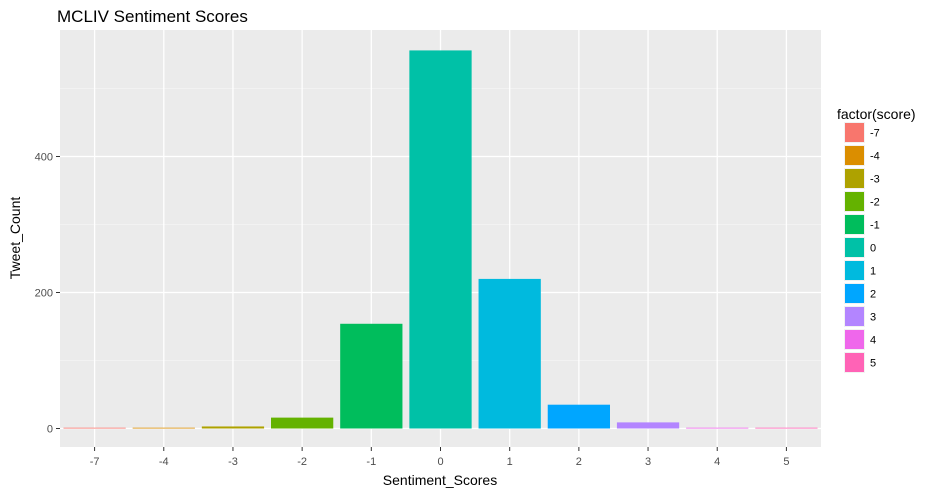 The width and height of the screenshot is (943, 499). What do you see at coordinates (873, 364) in the screenshot?
I see `legend-label: 5` at bounding box center [873, 364].